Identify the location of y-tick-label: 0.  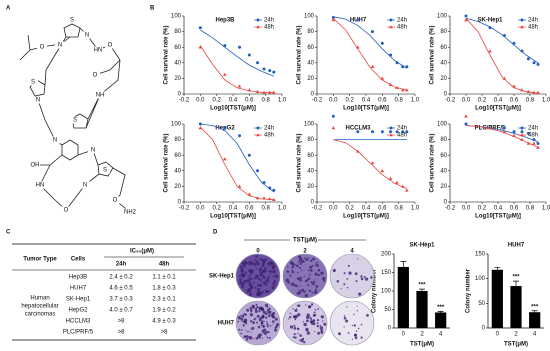
(446, 203).